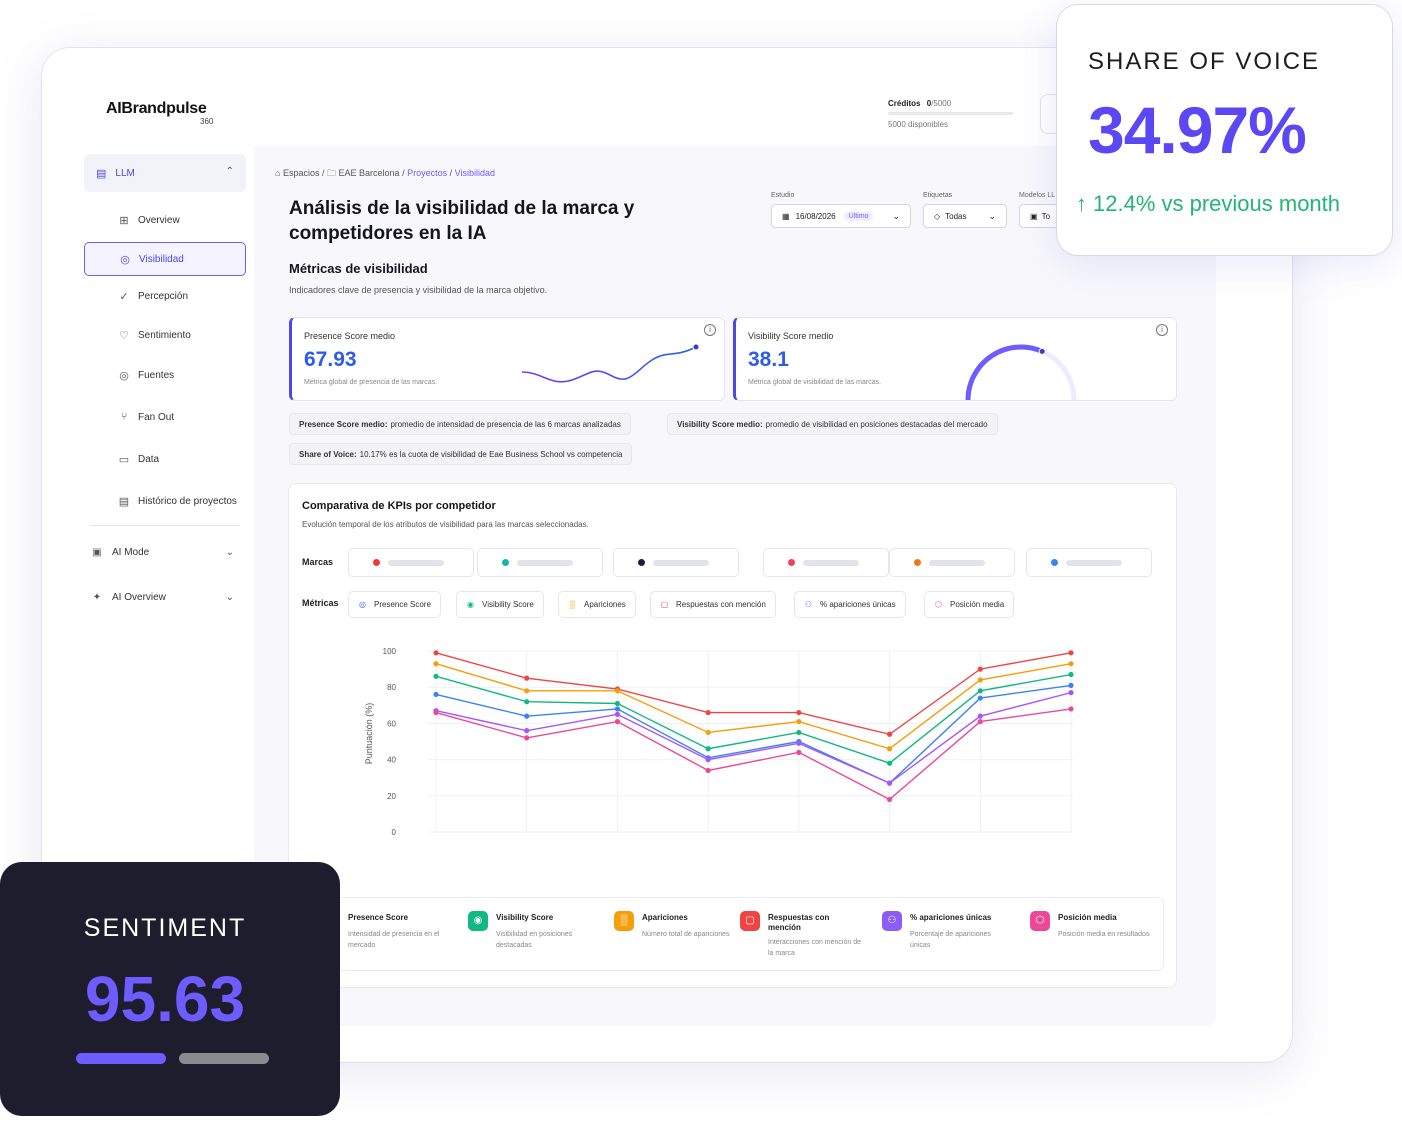 The height and width of the screenshot is (1122, 1402). What do you see at coordinates (475, 173) in the screenshot?
I see `breadcrumb-current: Visibilidad` at bounding box center [475, 173].